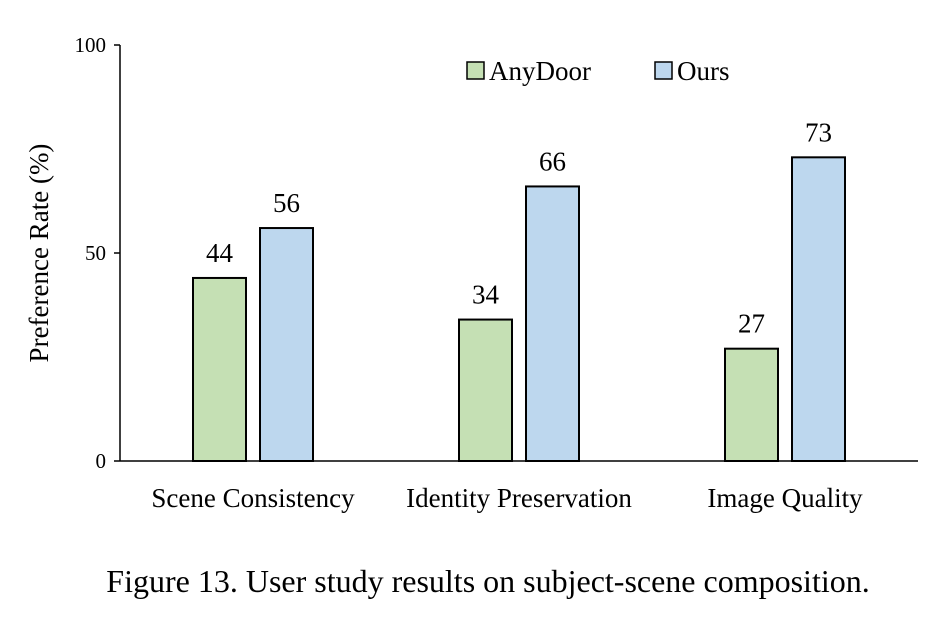  Describe the element at coordinates (220, 253) in the screenshot. I see `data-label: 44` at that location.